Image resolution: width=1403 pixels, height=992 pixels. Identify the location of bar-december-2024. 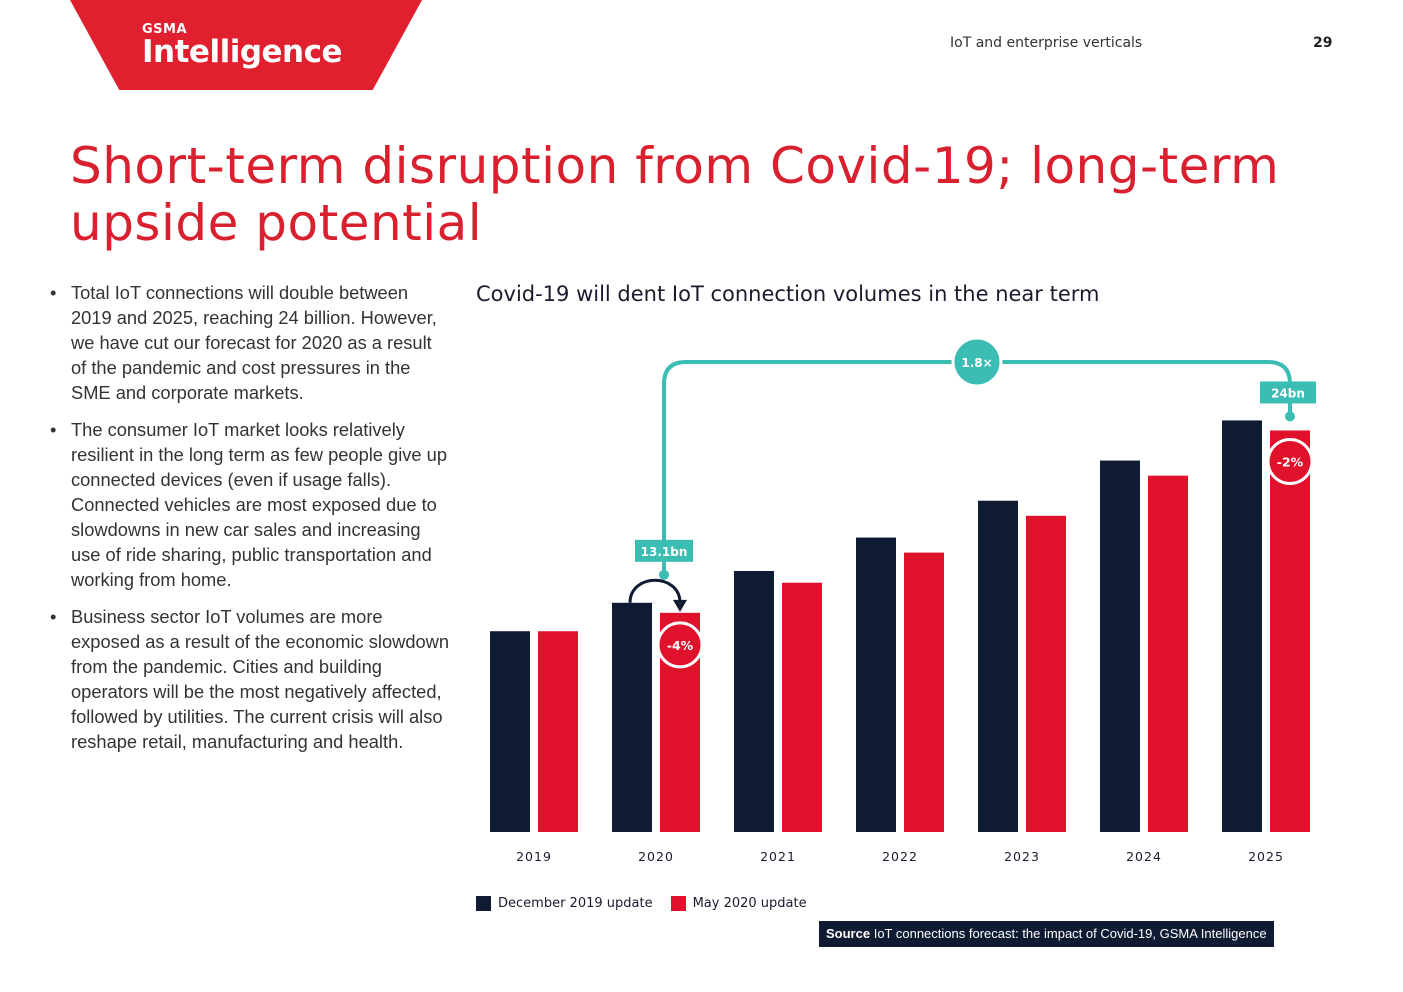
(1120, 646).